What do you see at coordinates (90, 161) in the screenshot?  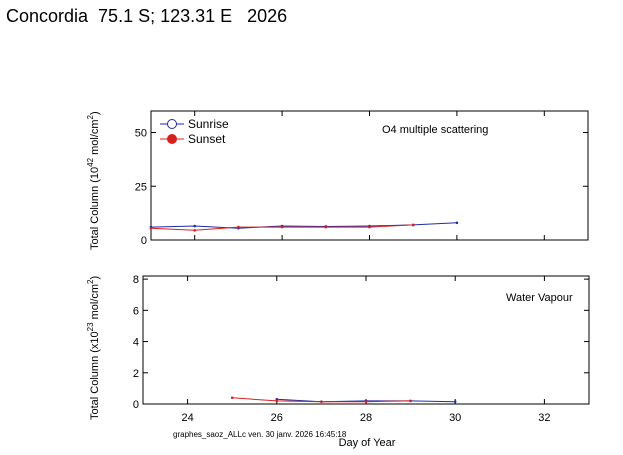 I see `o4-y-axis-label-exp: 42` at bounding box center [90, 161].